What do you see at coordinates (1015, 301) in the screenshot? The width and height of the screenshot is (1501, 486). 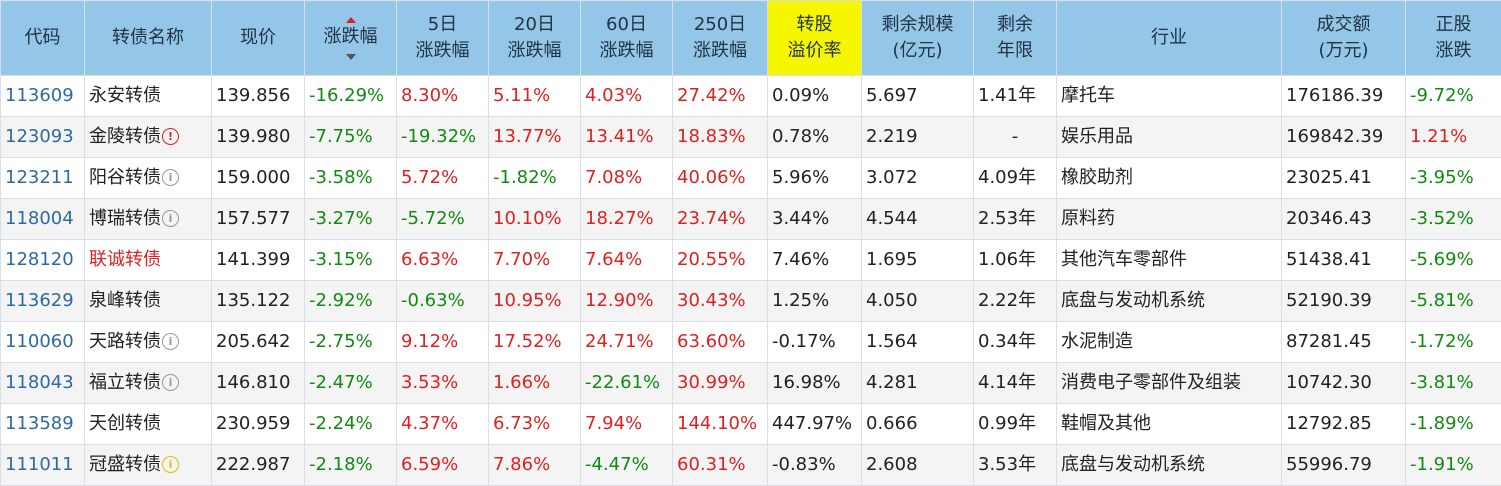 I see `years-cell: 2.22年` at bounding box center [1015, 301].